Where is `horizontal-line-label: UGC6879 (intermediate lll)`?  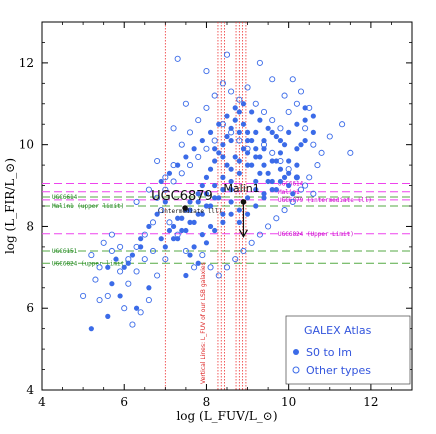
horizontal-line-label: UGC6879 (intermediate lll) is located at coordinates (325, 200).